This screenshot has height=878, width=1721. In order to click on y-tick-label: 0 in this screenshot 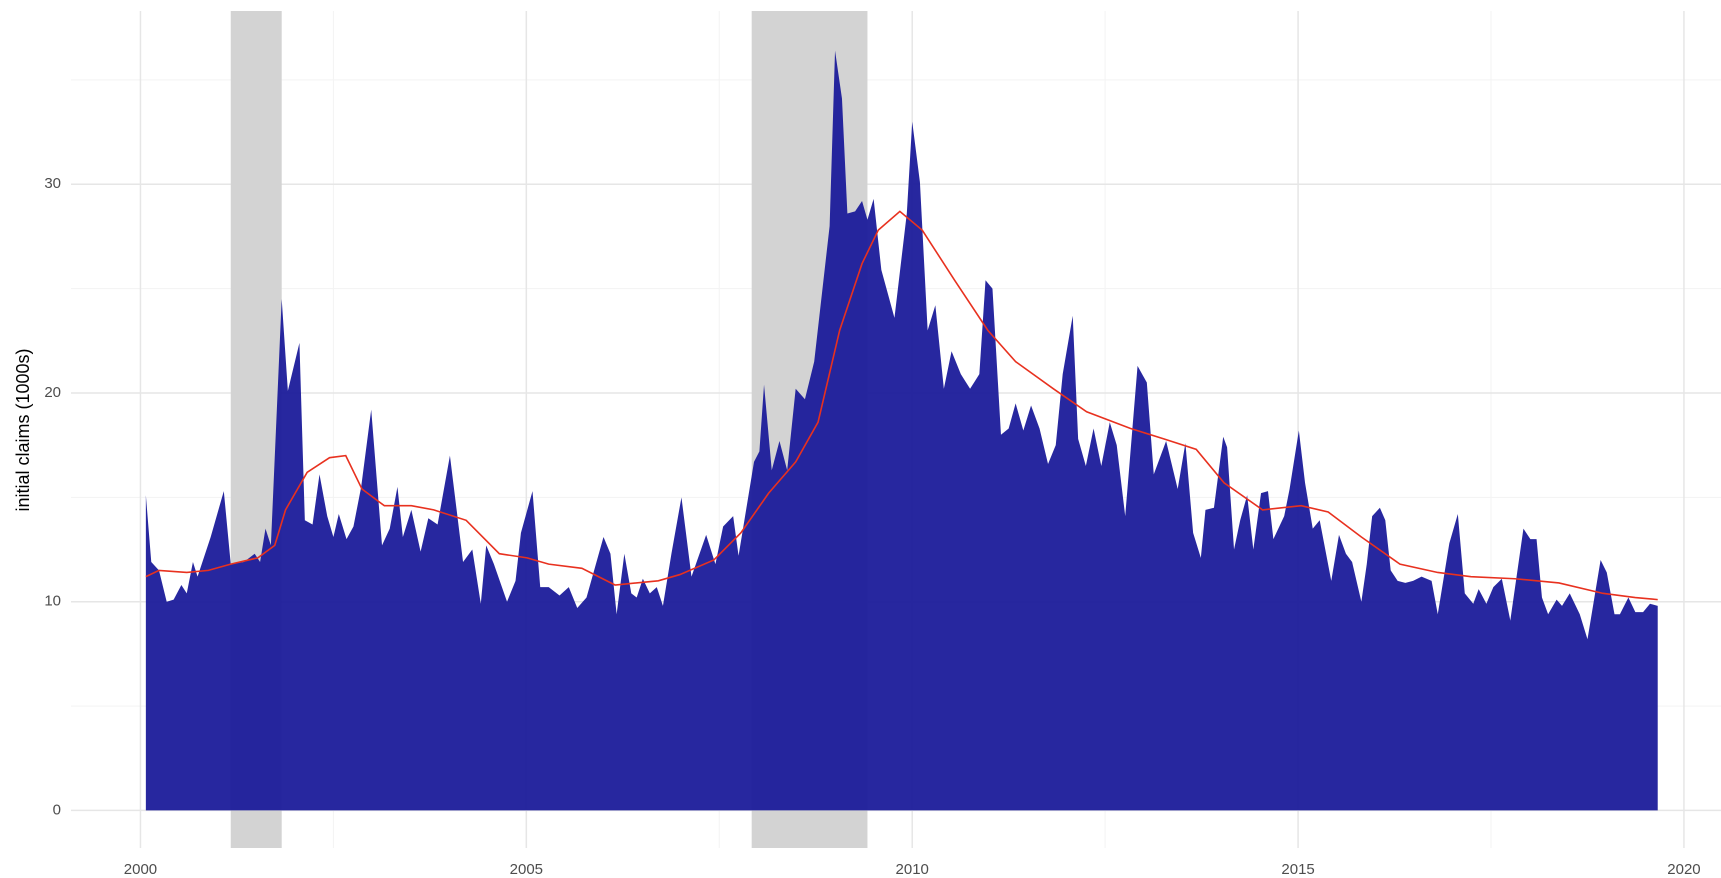, I will do `click(57, 809)`.